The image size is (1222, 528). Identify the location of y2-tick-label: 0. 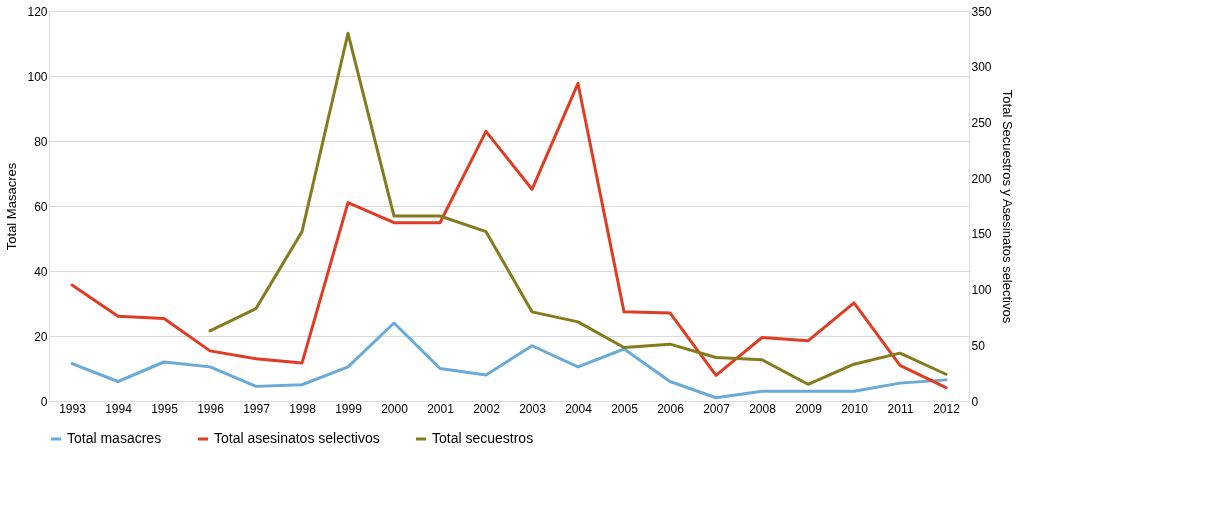
(975, 401).